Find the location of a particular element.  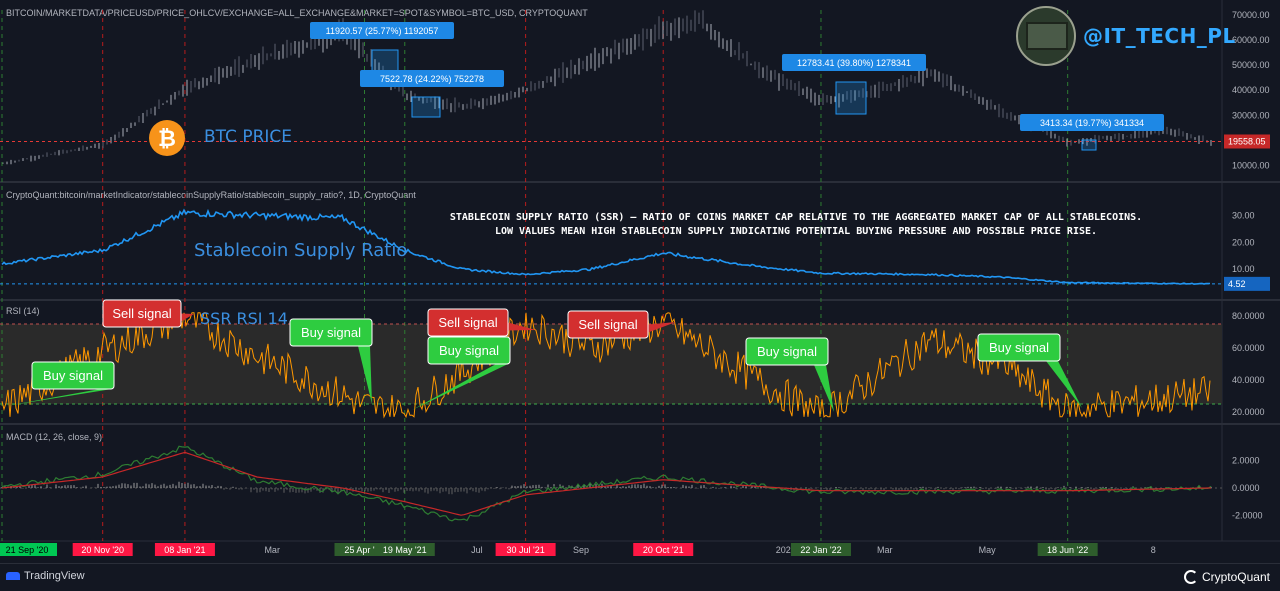

macd-line is located at coordinates (606, 483).